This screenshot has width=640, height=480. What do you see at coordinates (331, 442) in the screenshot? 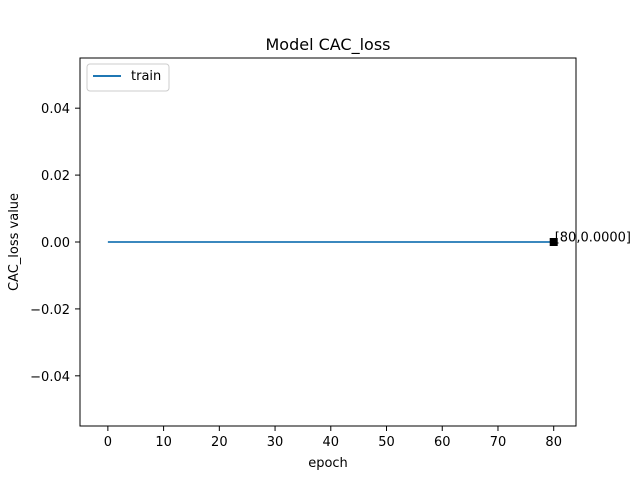
I see `x-tick-label: 40` at bounding box center [331, 442].